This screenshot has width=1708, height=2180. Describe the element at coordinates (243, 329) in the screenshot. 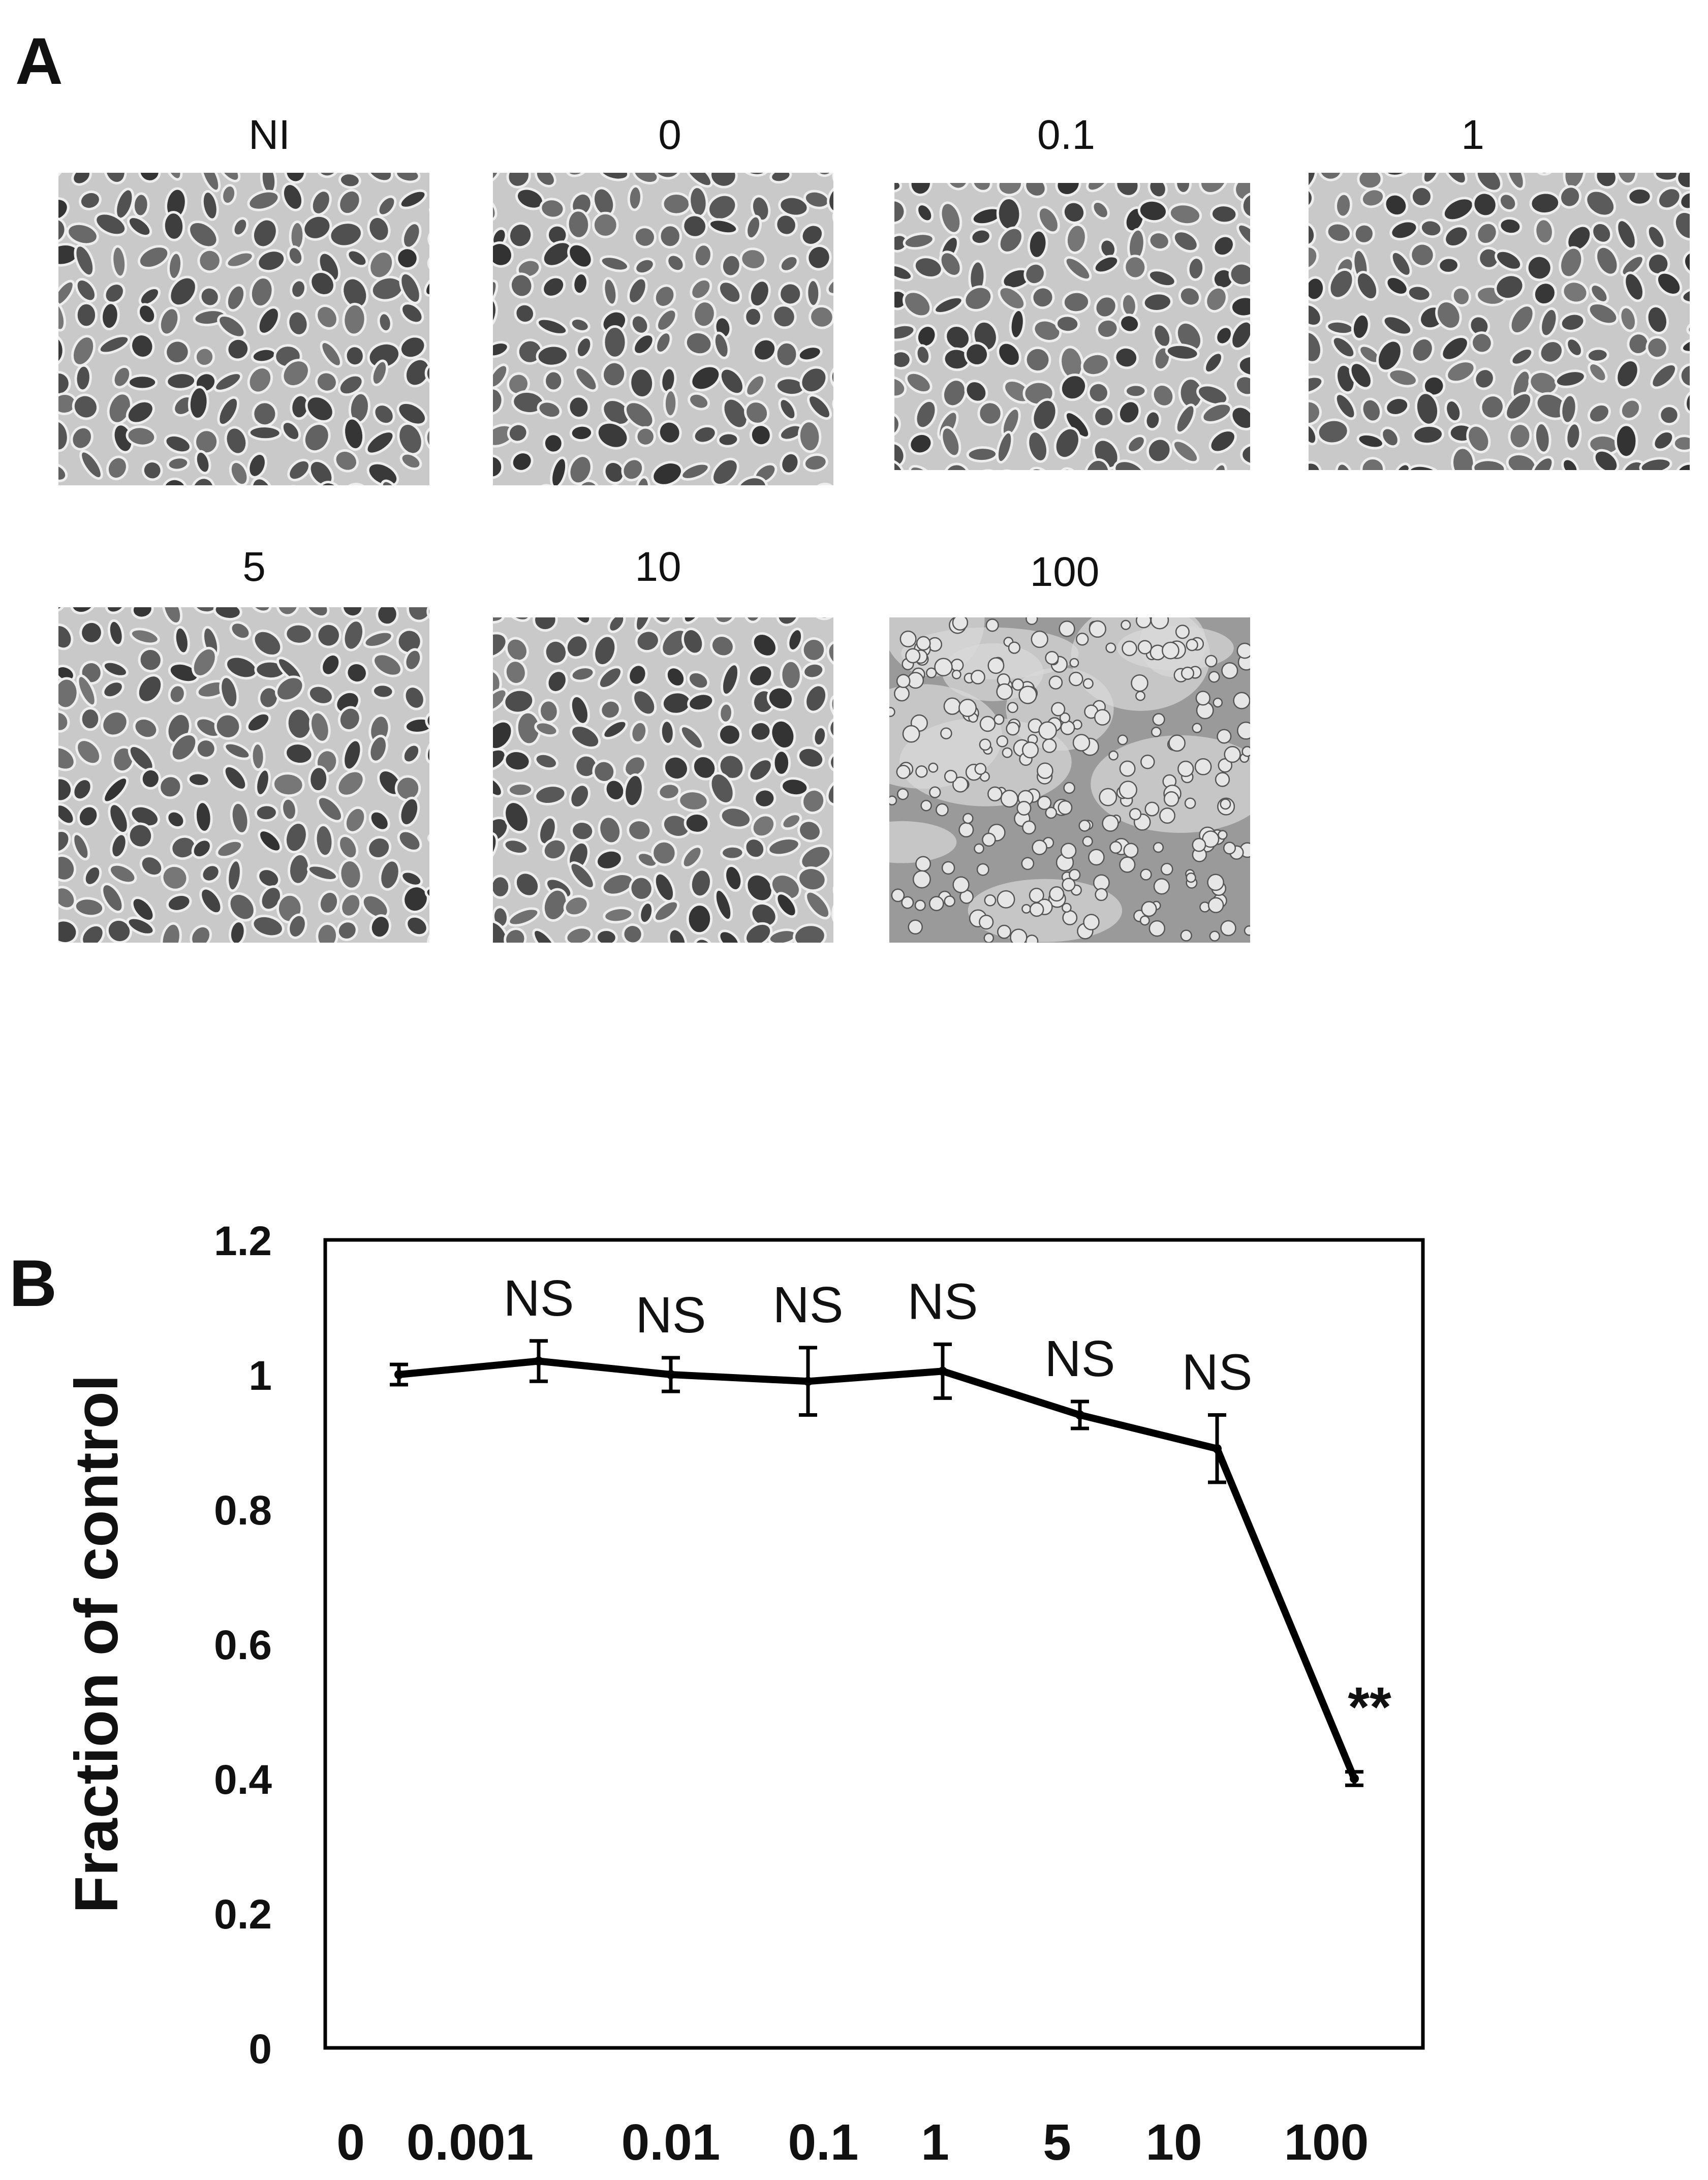

I see `micrograph-ni` at that location.